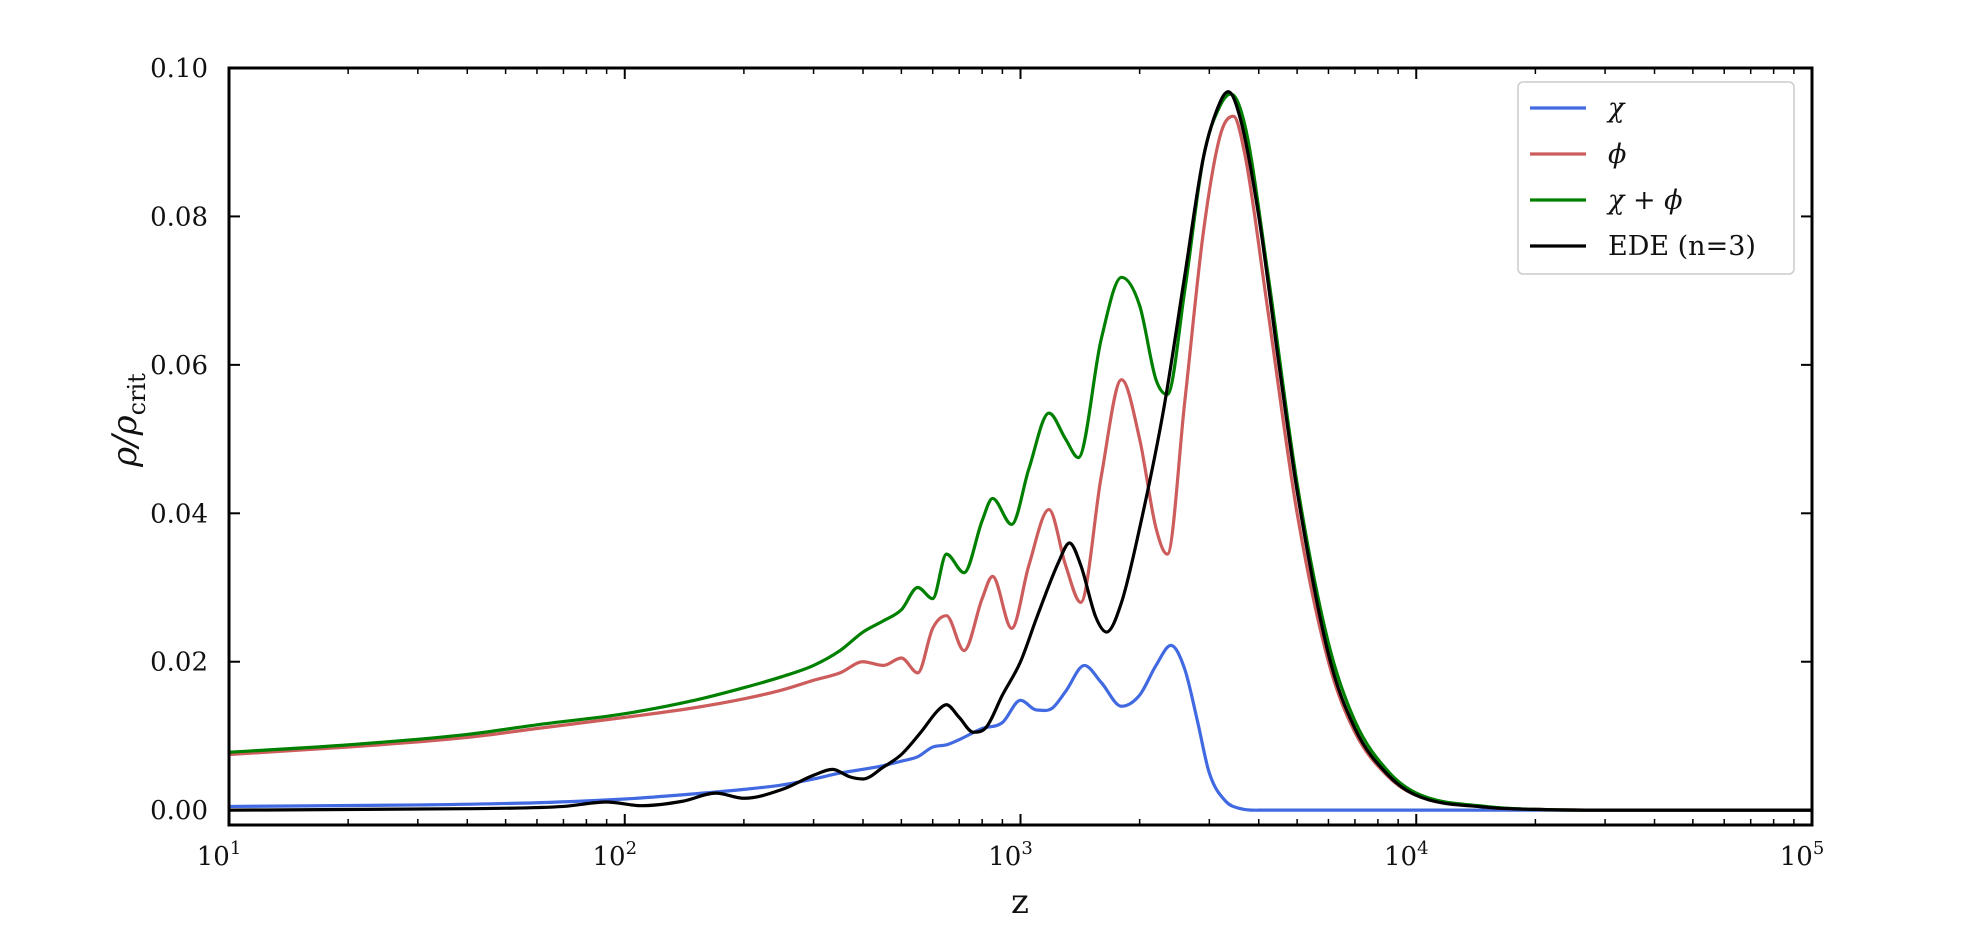  Describe the element at coordinates (179, 366) in the screenshot. I see `y-tick-label: 0.06` at that location.